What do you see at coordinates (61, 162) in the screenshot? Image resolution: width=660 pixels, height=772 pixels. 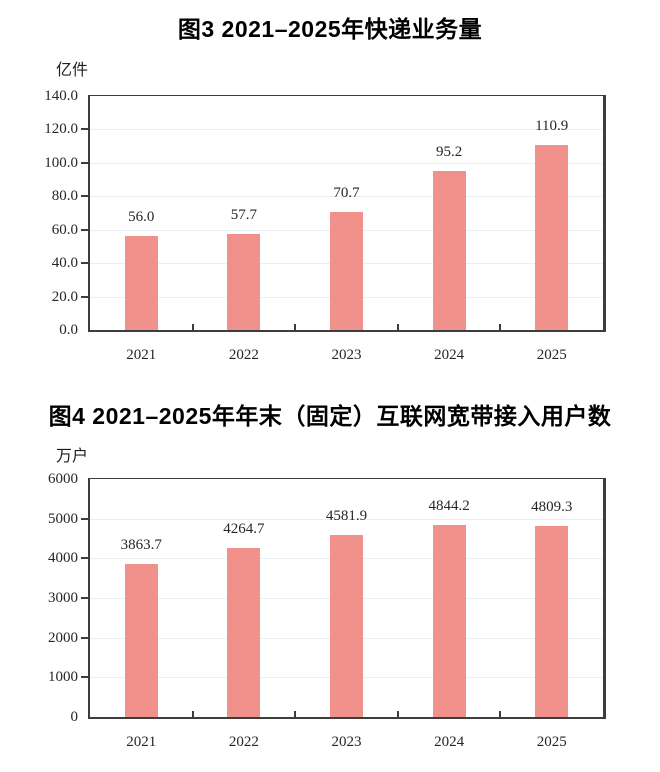 I see `y-axis-label: 100.0` at bounding box center [61, 162].